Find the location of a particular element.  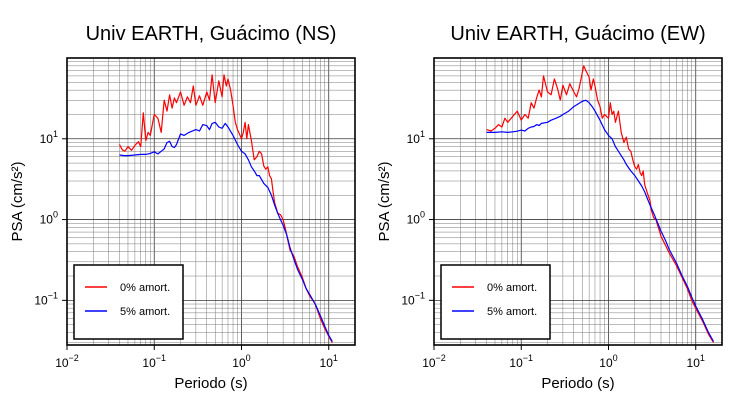

chart-1-x-tick-label: 10⁻¹ is located at coordinates (521, 361).